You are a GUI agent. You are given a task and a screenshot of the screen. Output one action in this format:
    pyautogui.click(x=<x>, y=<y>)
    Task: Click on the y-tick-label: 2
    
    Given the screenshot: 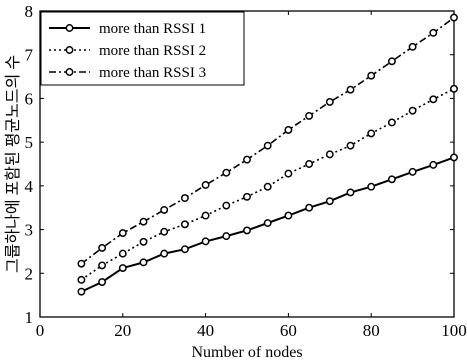 What is the action you would take?
    pyautogui.click(x=29, y=273)
    